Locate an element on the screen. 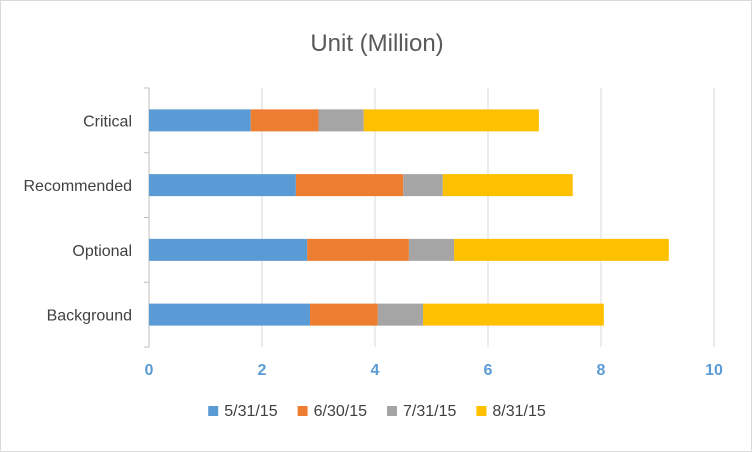 Image resolution: width=752 pixels, height=452 pixels. legend-item-7-31-15: 7/31/15 is located at coordinates (421, 411).